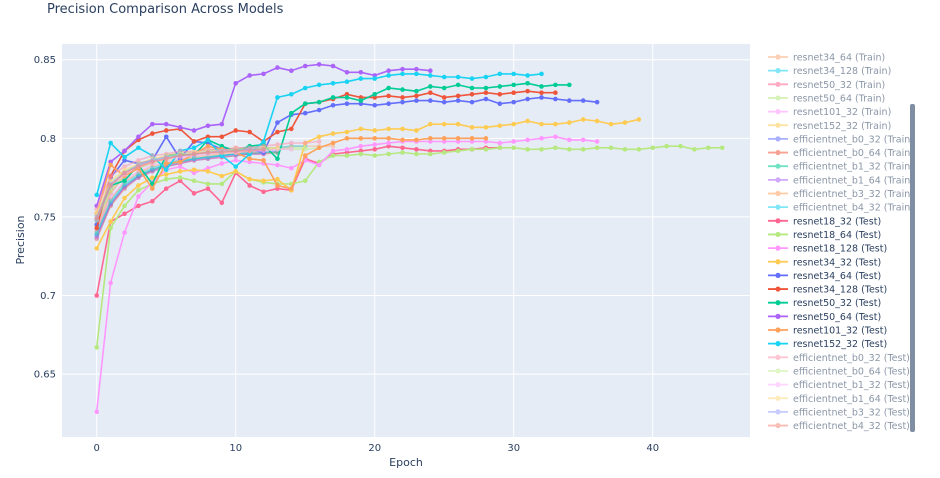 Image resolution: width=940 pixels, height=478 pixels. Describe the element at coordinates (853, 153) in the screenshot. I see `legend-label: efficientnet_b0_64 (Train)` at that location.